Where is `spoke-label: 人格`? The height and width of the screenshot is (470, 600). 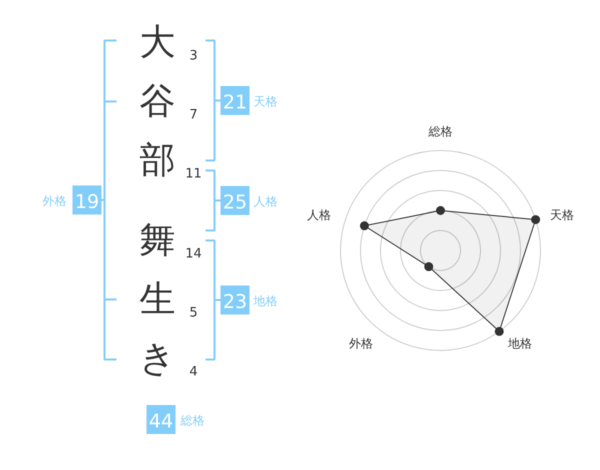 spoke-label: 人格 is located at coordinates (319, 215).